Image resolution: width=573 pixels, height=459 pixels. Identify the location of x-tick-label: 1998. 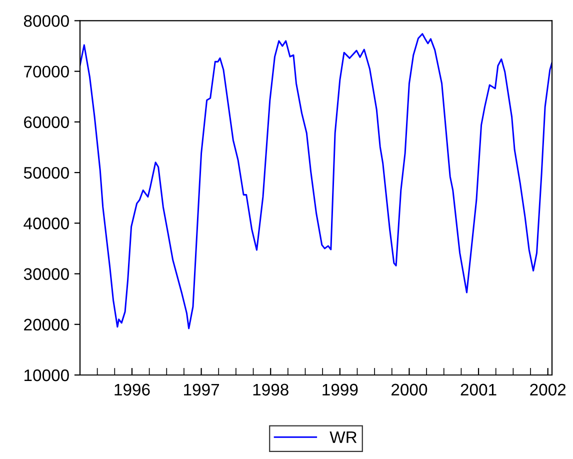
(270, 390).